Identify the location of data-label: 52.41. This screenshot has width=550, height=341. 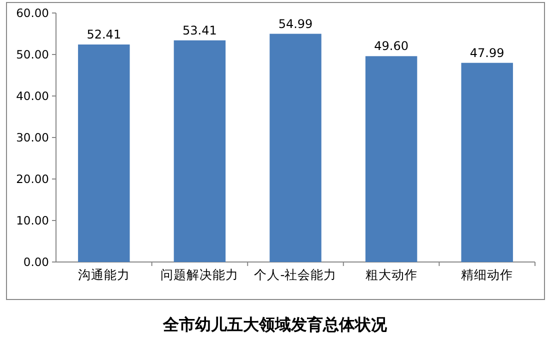
(104, 35).